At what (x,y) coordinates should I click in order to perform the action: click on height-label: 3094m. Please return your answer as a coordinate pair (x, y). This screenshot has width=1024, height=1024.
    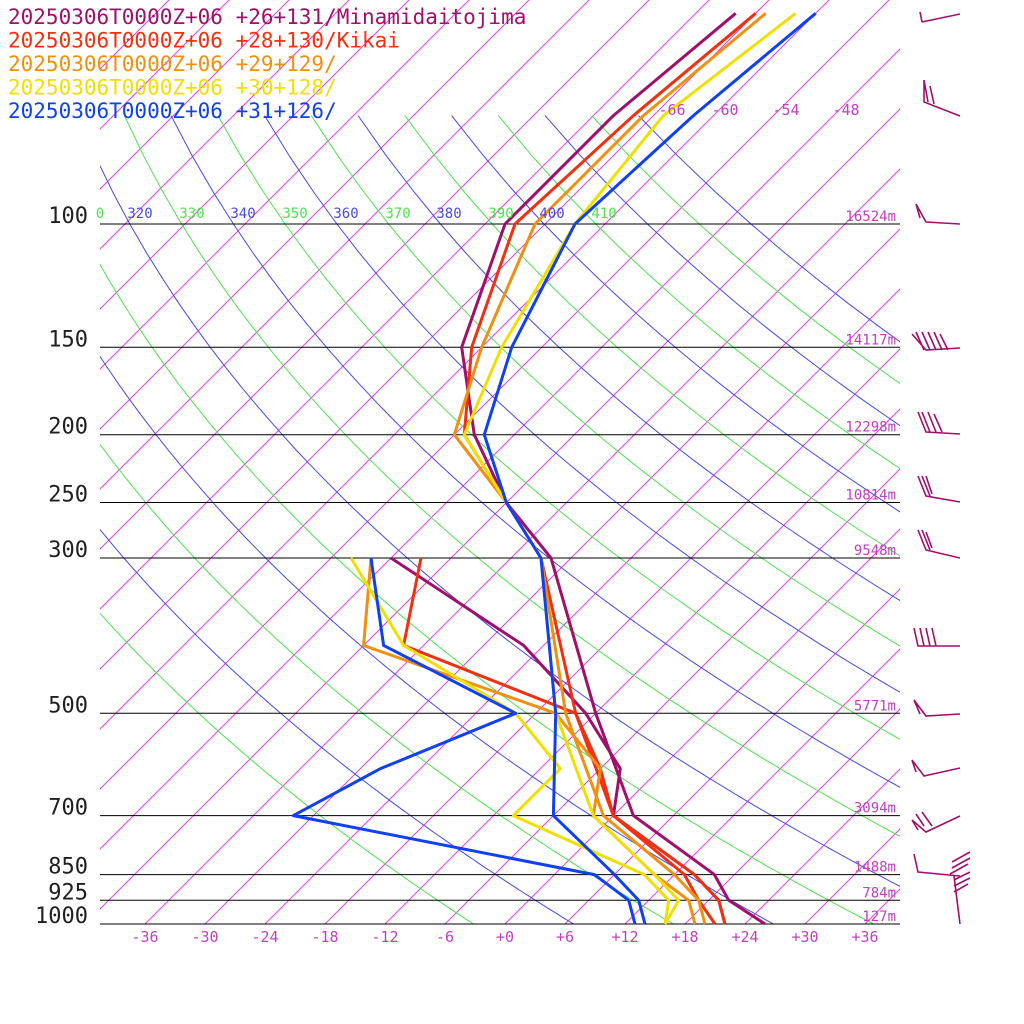
    Looking at the image, I should click on (875, 809).